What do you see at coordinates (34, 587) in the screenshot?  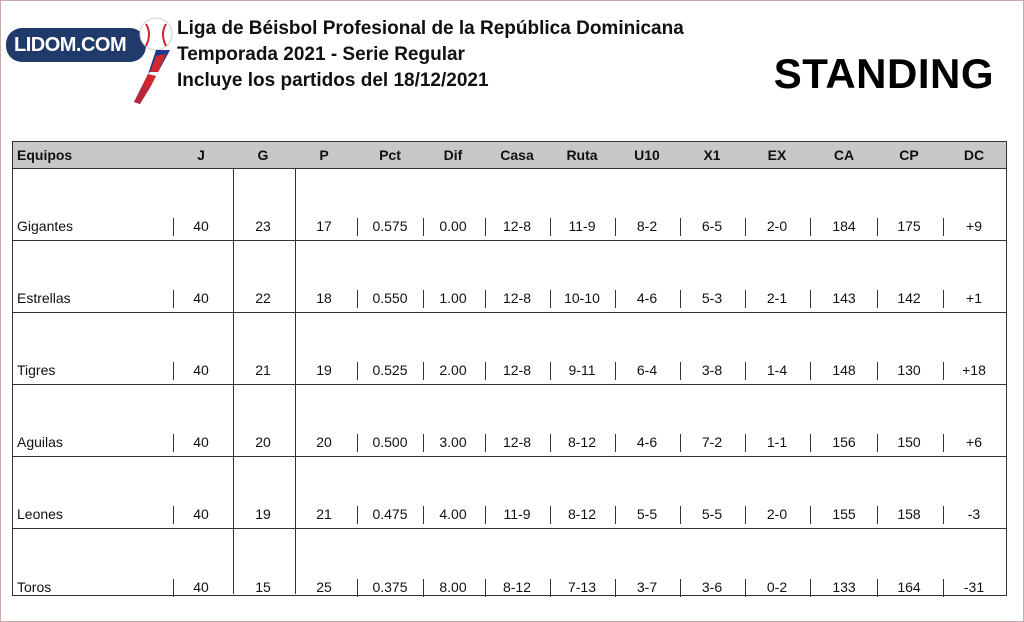 I see `team-name: Toros` at bounding box center [34, 587].